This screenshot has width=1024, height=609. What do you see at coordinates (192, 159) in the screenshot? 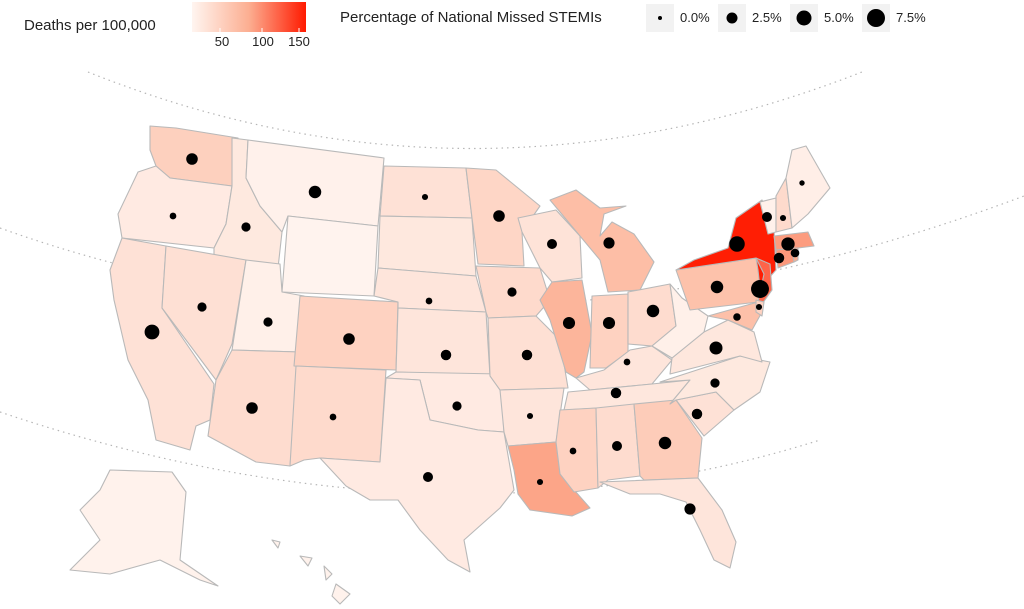
I see `missed-stemi-dot-wa` at bounding box center [192, 159].